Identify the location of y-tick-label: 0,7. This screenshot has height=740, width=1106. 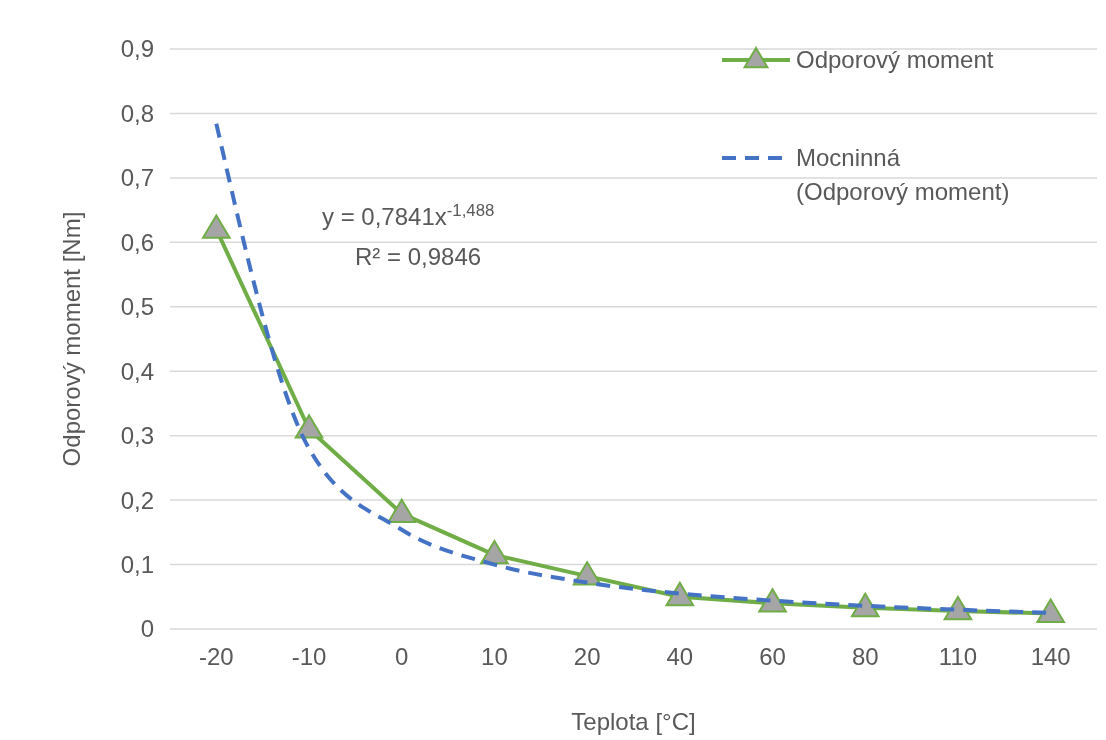
(137, 178).